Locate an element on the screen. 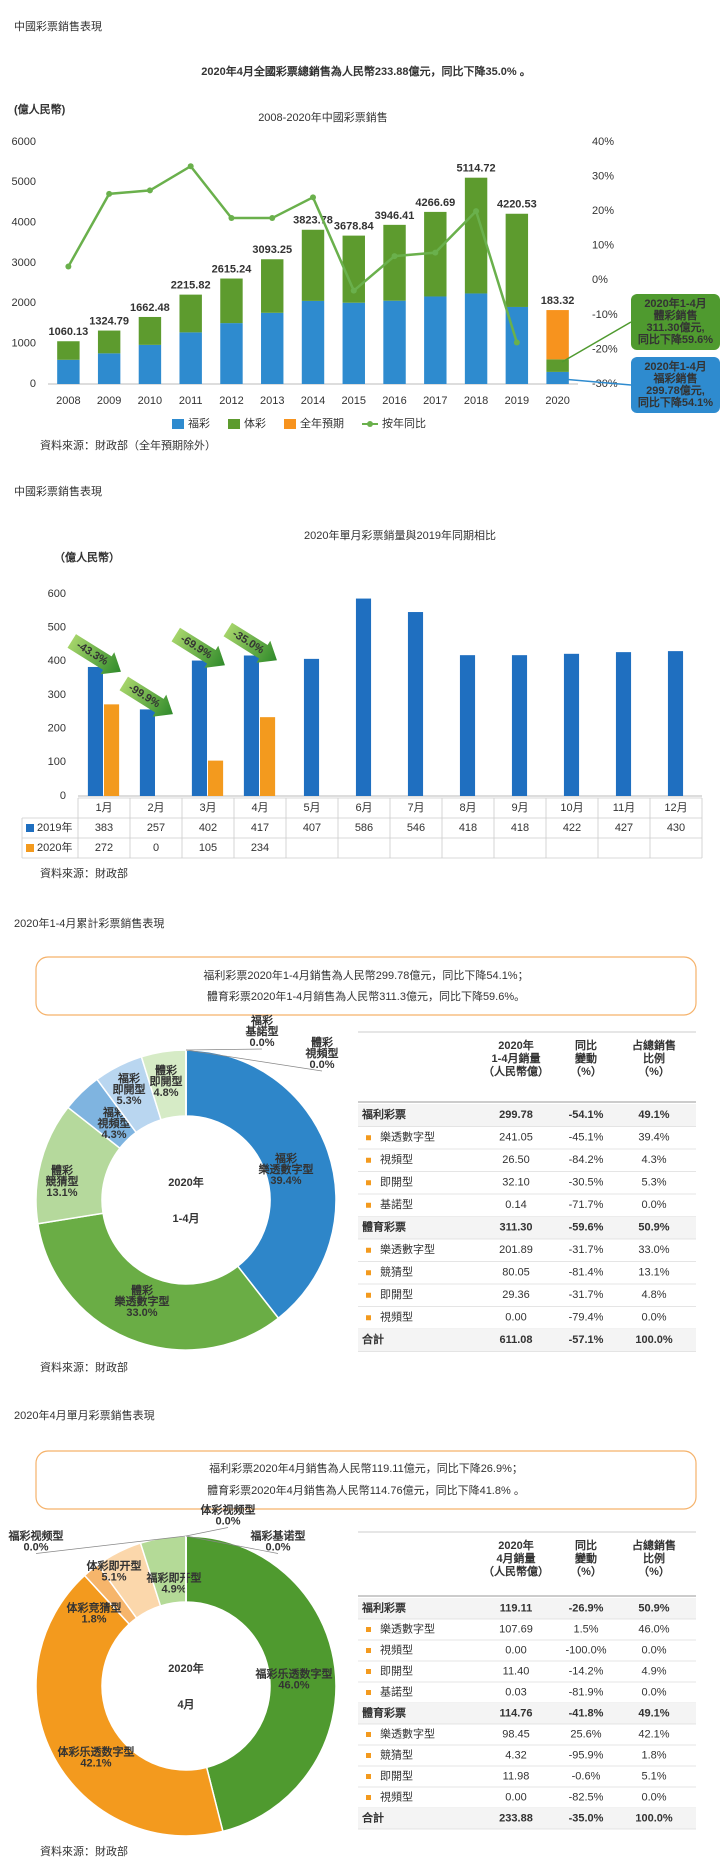  x-tick-label: 2014 is located at coordinates (313, 401).